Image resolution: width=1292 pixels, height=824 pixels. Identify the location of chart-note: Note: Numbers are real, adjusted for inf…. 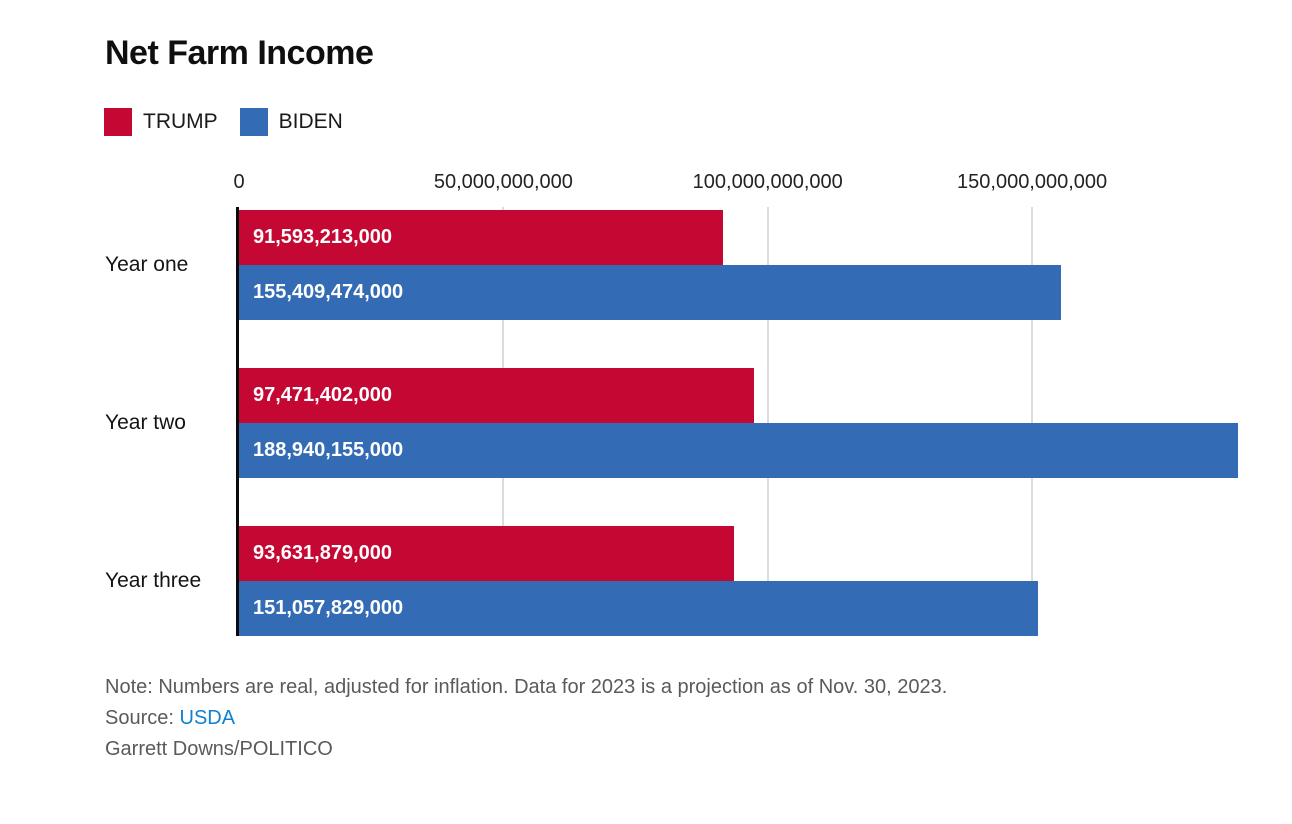
(526, 687).